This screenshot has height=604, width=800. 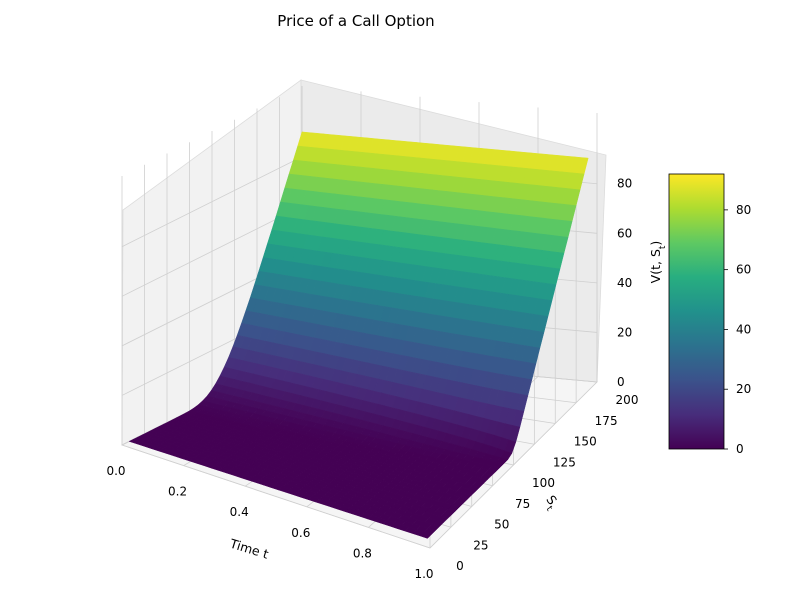 What do you see at coordinates (743, 210) in the screenshot?
I see `colorbar-tick-label: 80` at bounding box center [743, 210].